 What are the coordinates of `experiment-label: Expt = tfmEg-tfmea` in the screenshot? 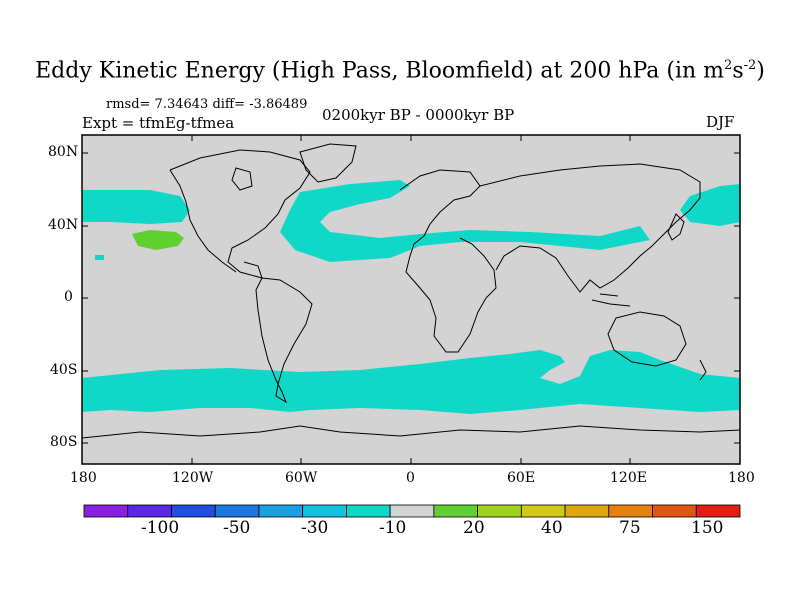 It's located at (158, 123).